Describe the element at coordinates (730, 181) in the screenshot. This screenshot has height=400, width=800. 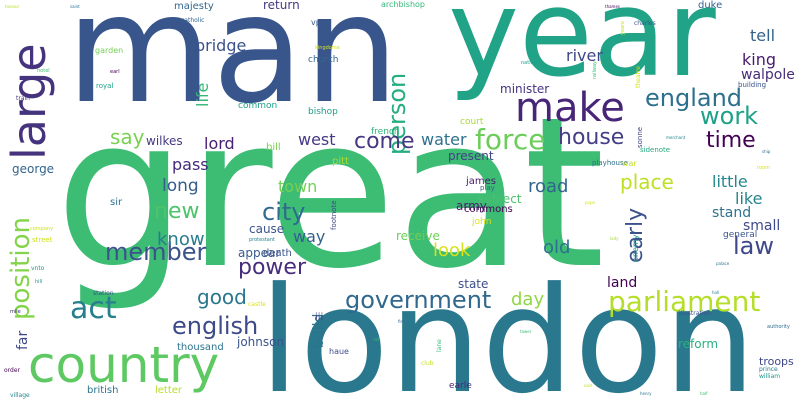
I see `word: little` at that location.